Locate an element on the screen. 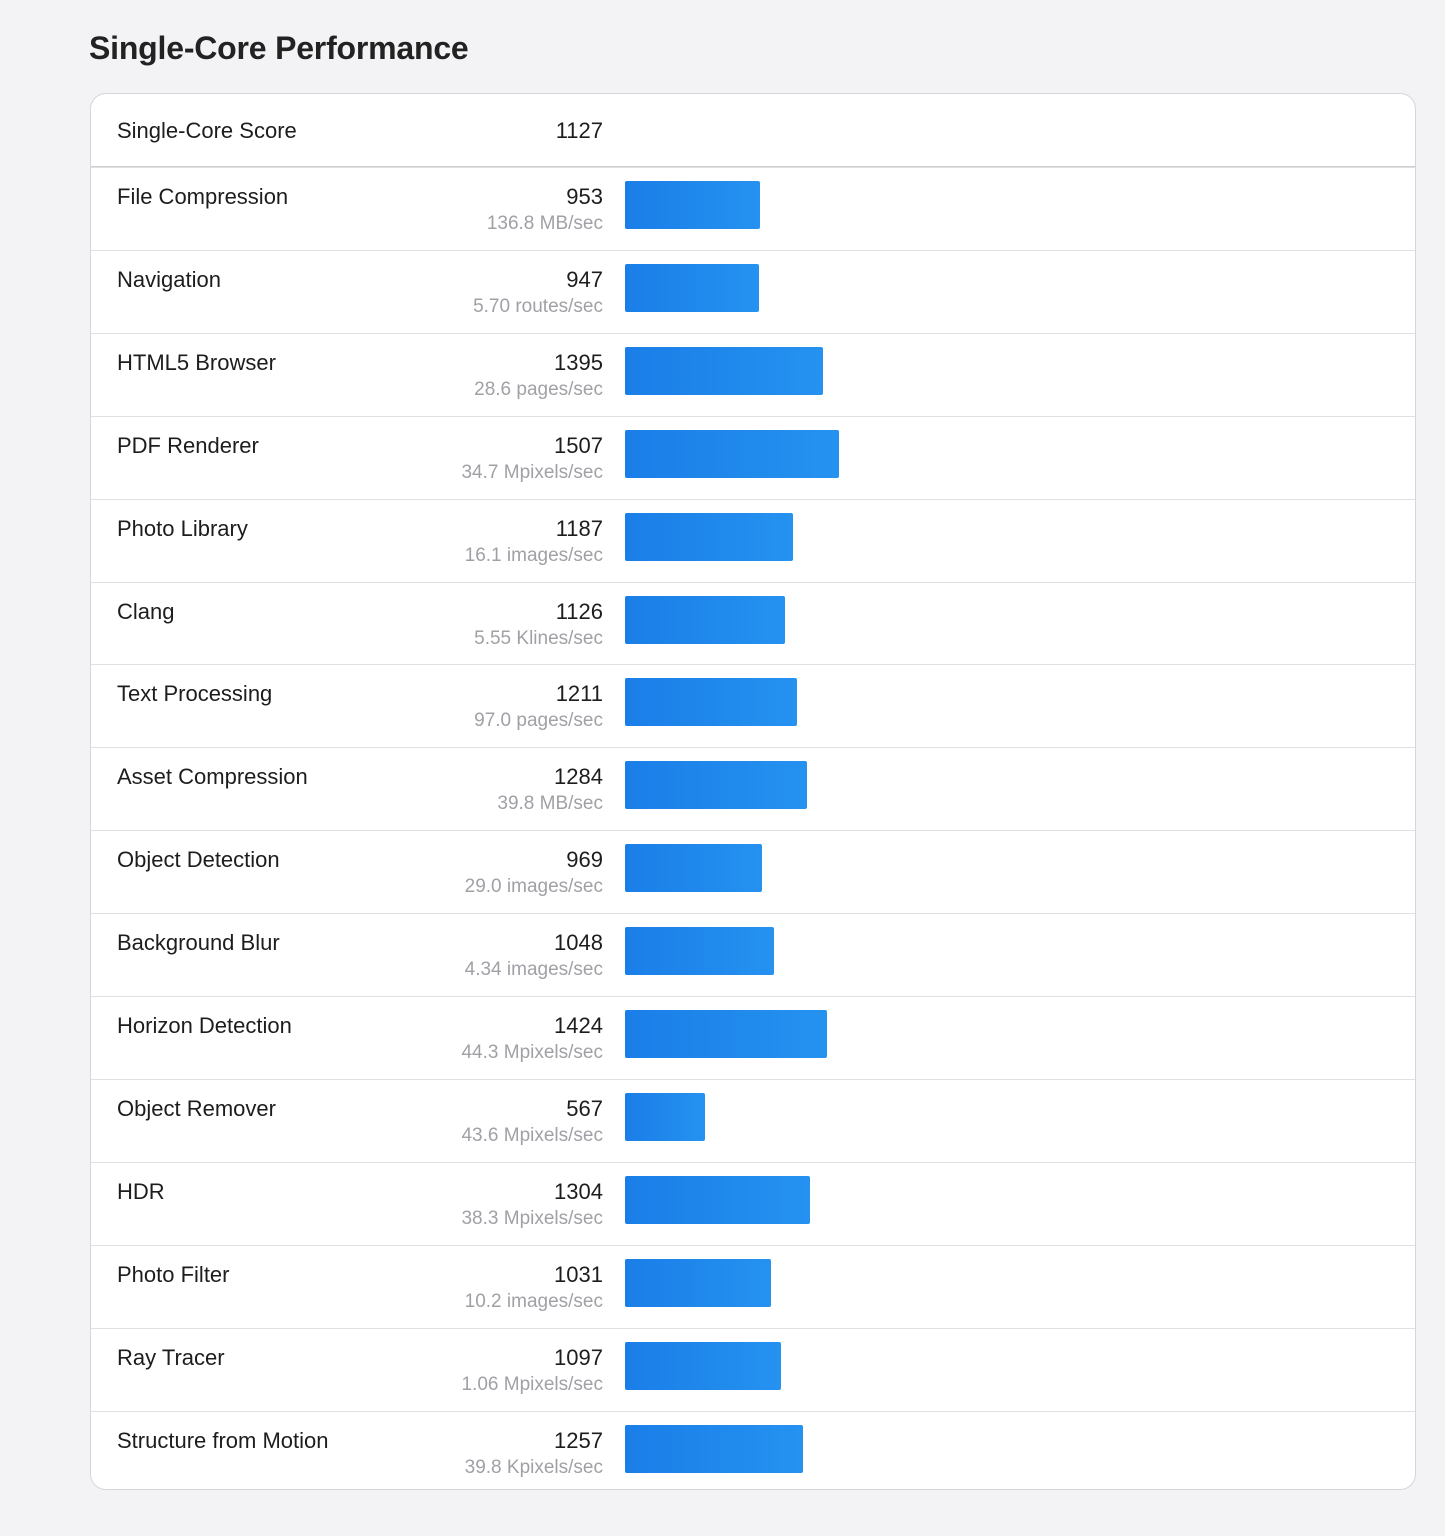 The image size is (1445, 1536). score-bar-photo-filter is located at coordinates (698, 1282).